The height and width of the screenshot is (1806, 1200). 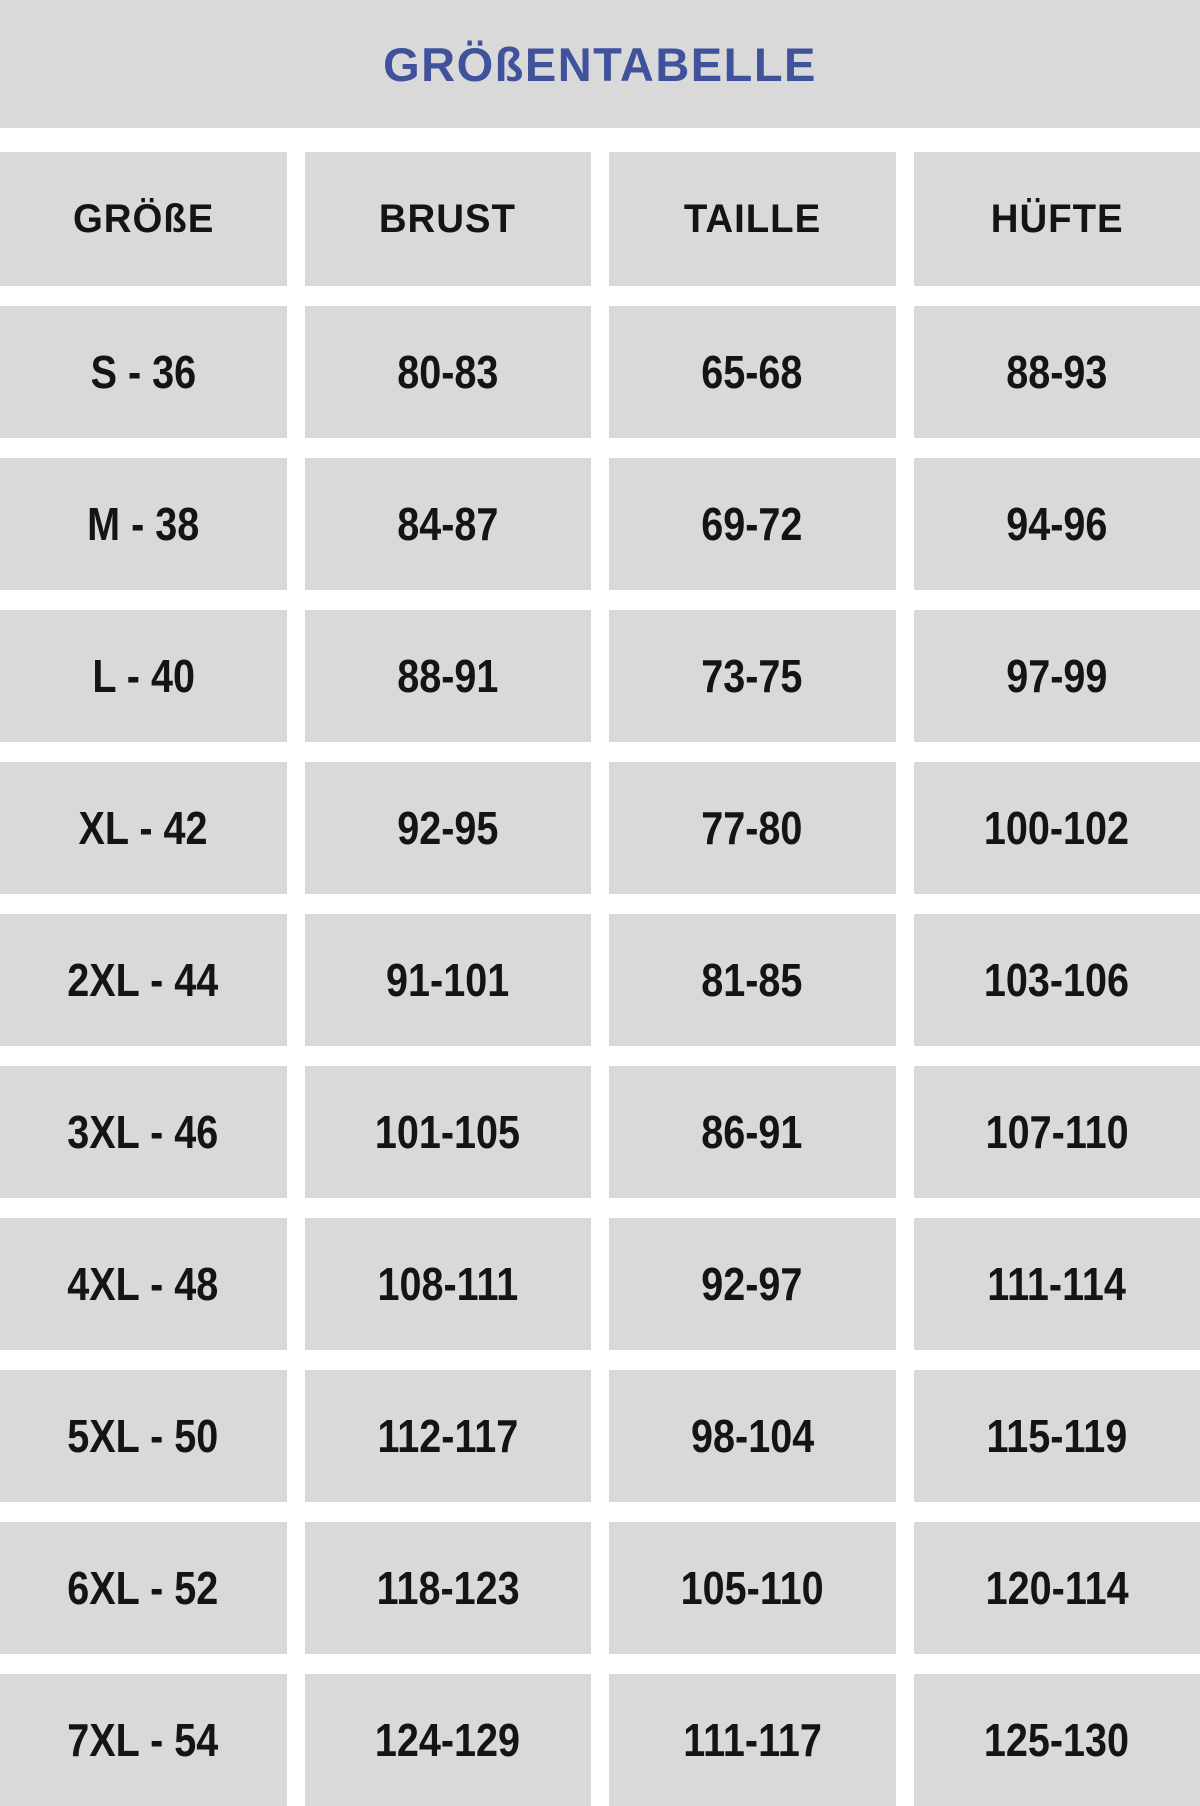 I want to click on cell-value: 91-101, so click(x=447, y=980).